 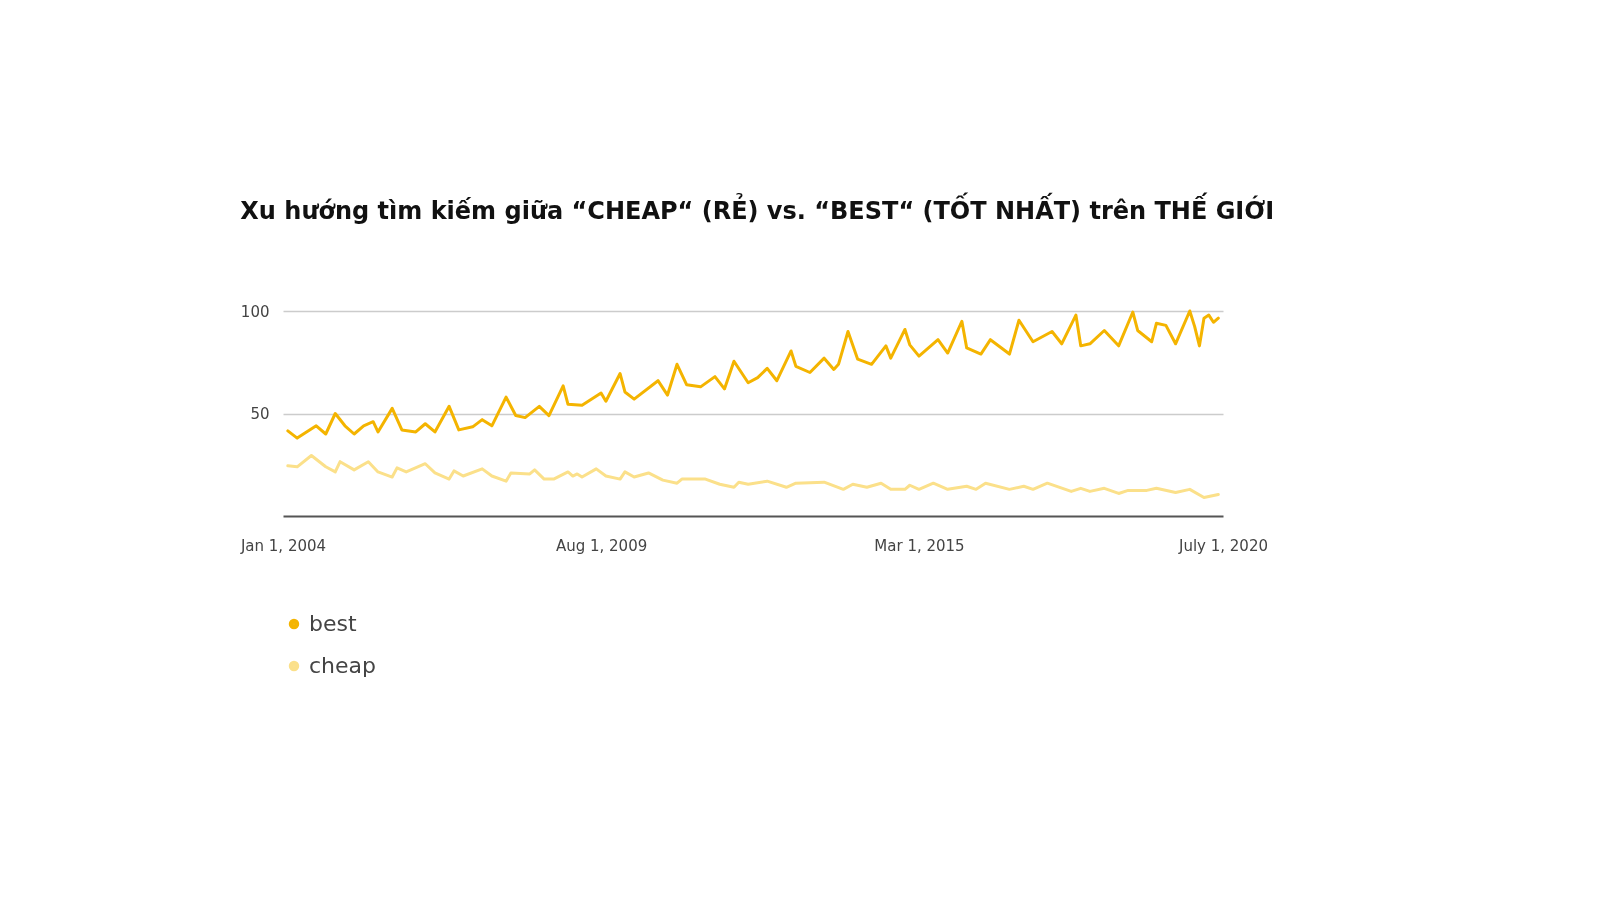 I want to click on legend-label: cheap, so click(x=343, y=665).